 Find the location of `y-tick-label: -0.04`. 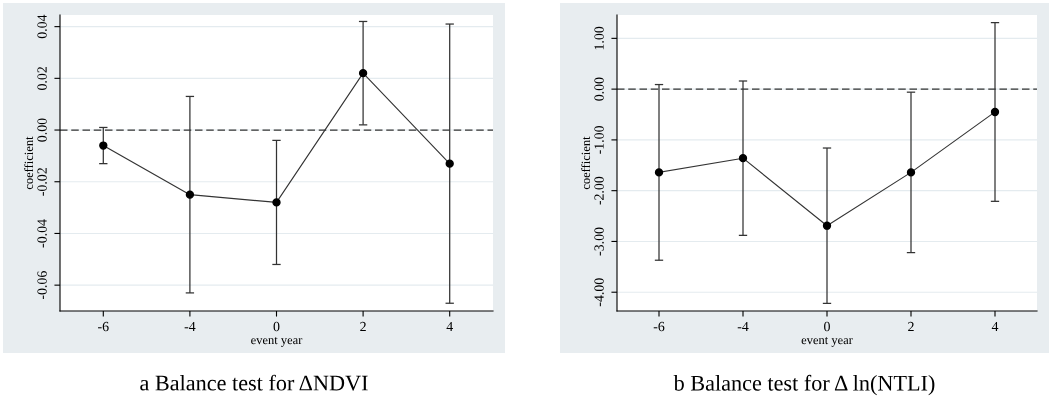

y-tick-label: -0.04 is located at coordinates (42, 233).